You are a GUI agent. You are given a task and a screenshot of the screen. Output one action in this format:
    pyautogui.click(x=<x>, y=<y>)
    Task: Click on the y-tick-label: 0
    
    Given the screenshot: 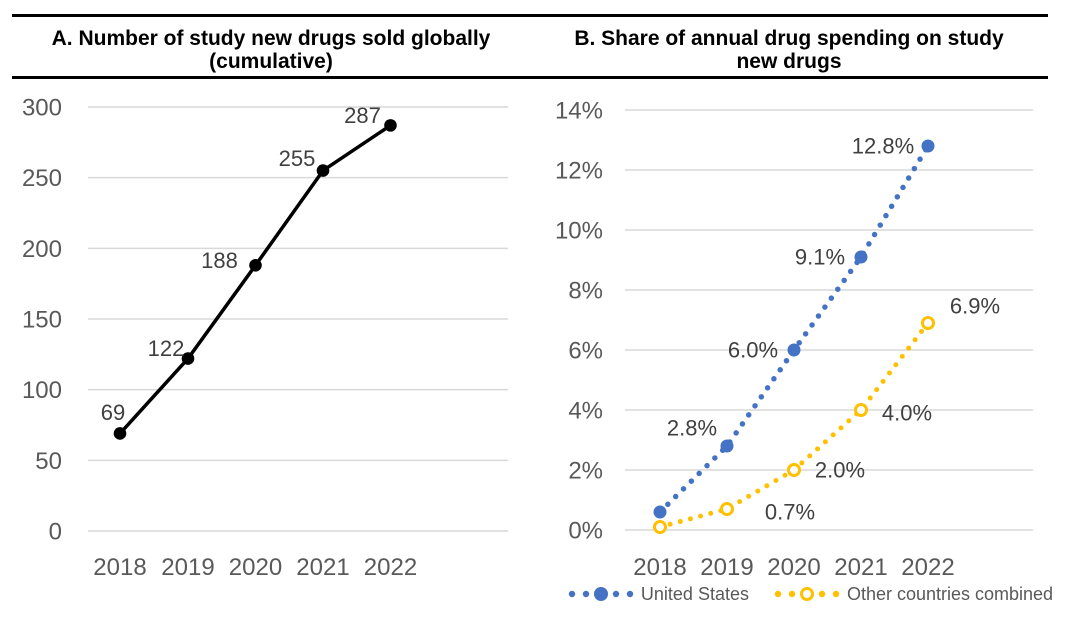 What is the action you would take?
    pyautogui.click(x=55, y=532)
    